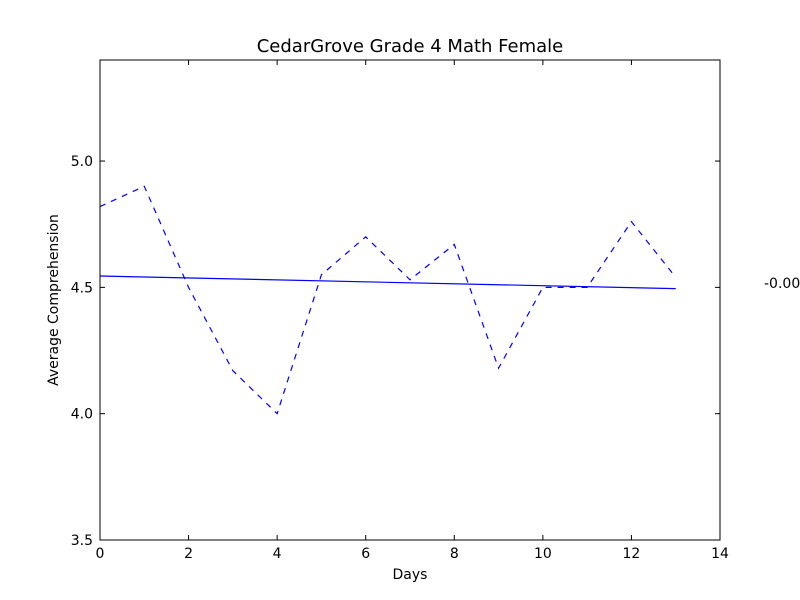 Image resolution: width=800 pixels, height=600 pixels. I want to click on chart-title: CedarGrove Grade 4 Math Female, so click(410, 46).